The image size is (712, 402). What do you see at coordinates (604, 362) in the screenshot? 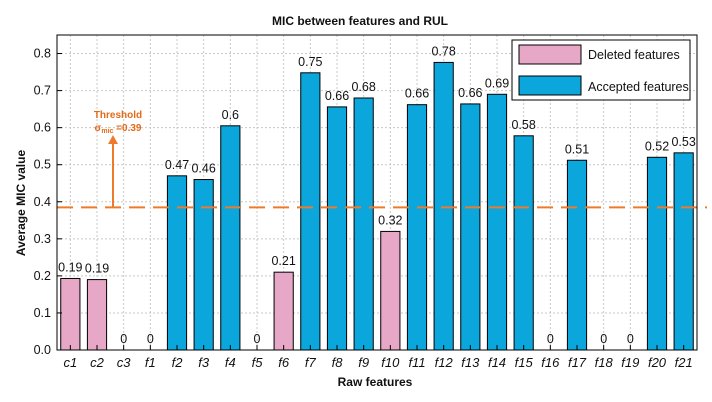
I see `x-tick-label-f18: f18` at bounding box center [604, 362].